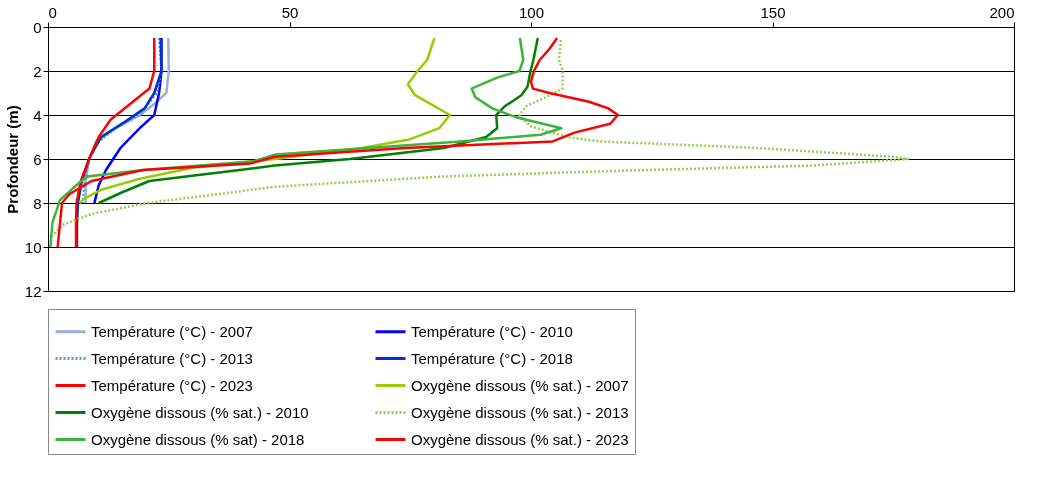  What do you see at coordinates (37, 115) in the screenshot?
I see `y-tick-label: 4` at bounding box center [37, 115].